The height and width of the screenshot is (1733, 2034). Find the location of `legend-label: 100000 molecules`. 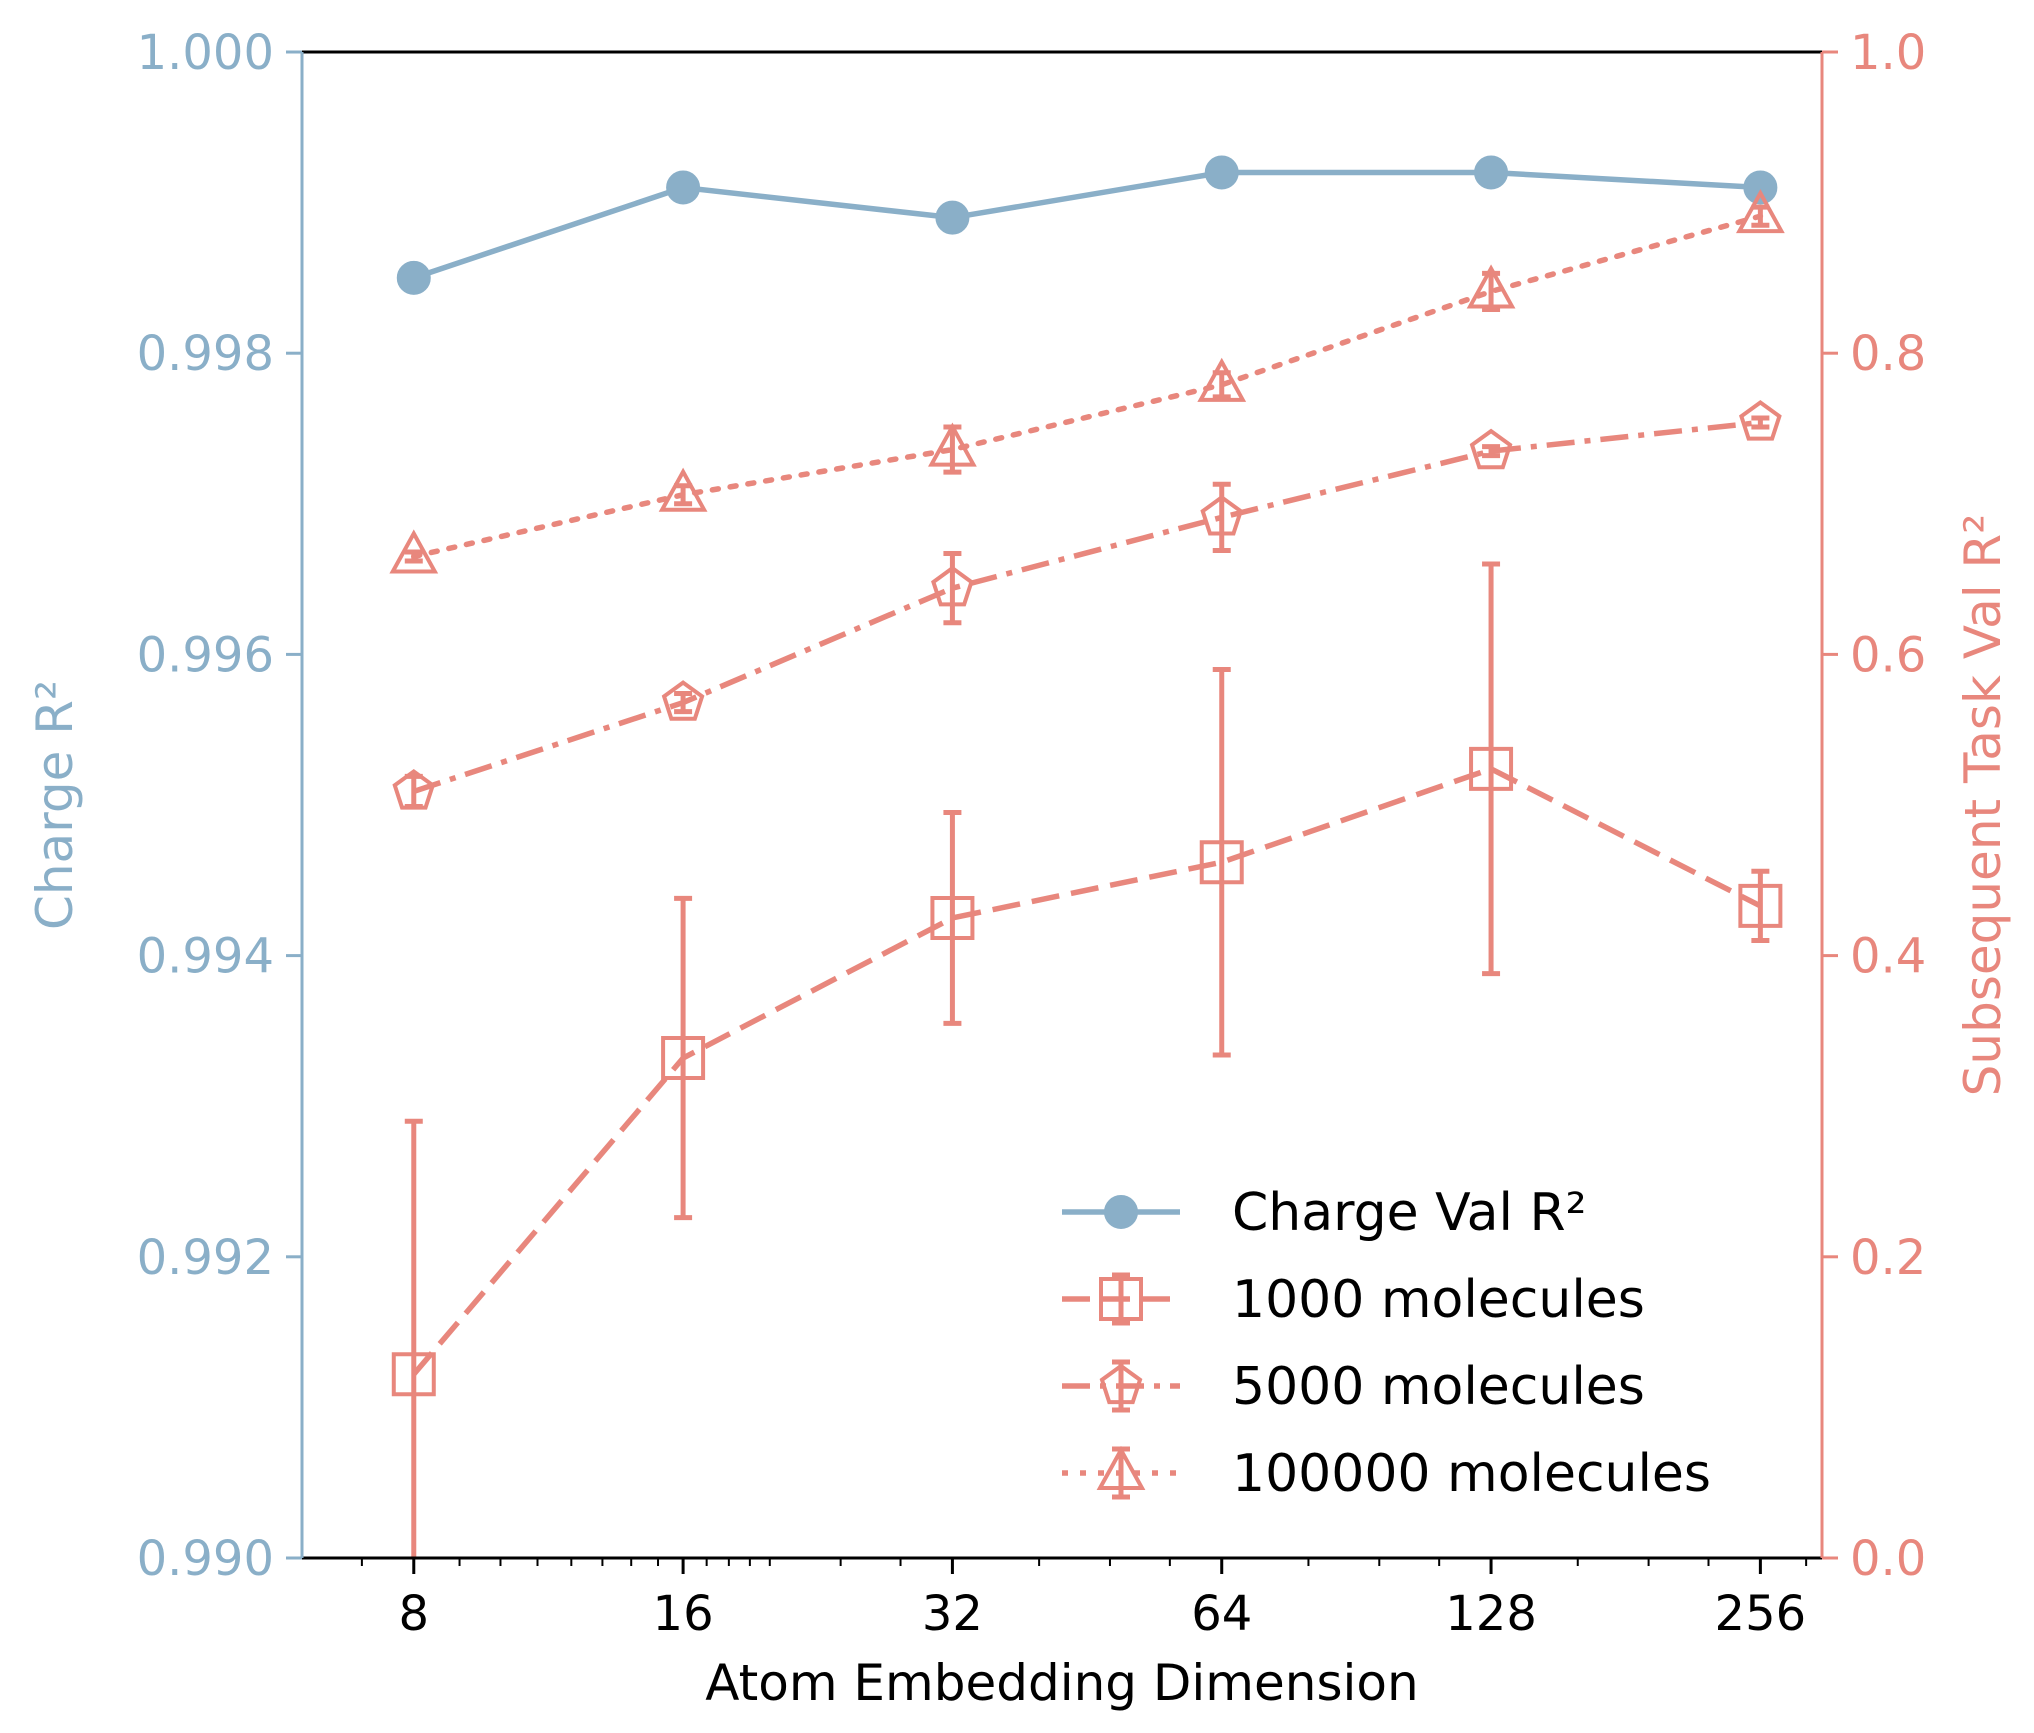

legend-label: 100000 molecules is located at coordinates (1471, 1474).